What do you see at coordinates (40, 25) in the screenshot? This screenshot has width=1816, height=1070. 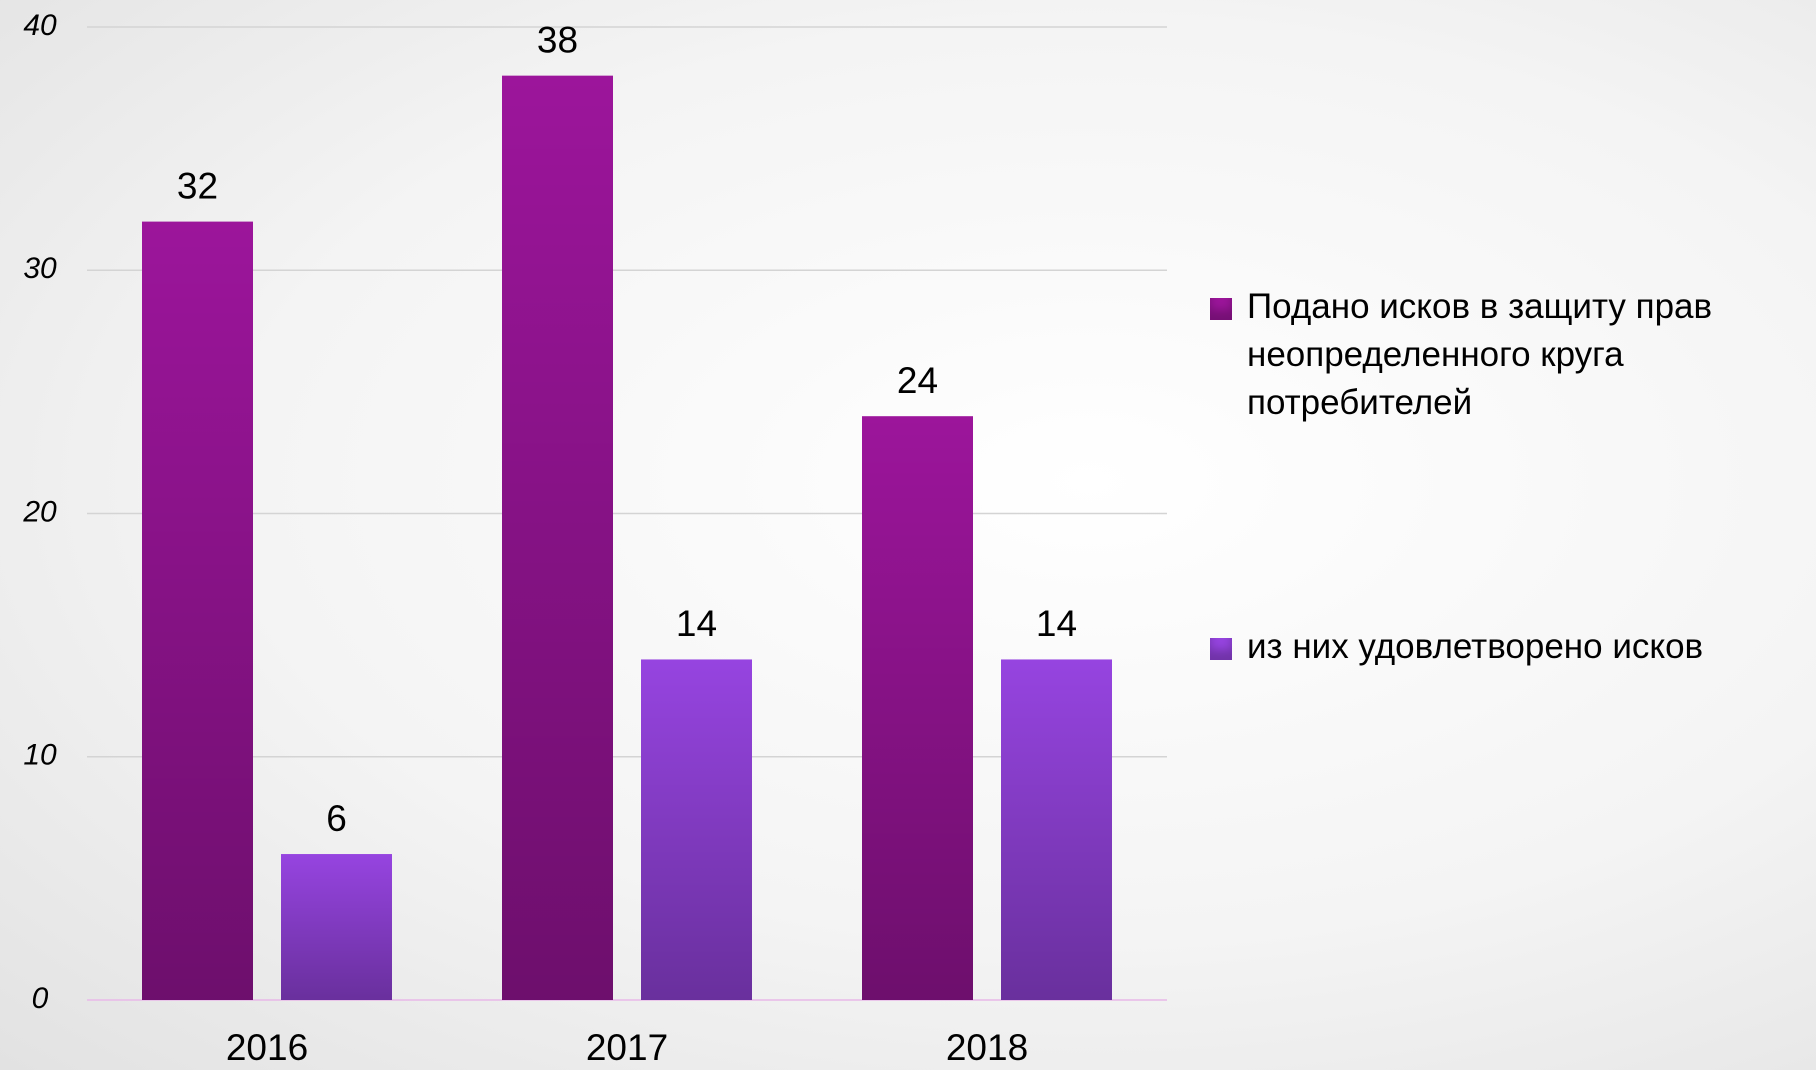 I see `y-tick-label: 40` at bounding box center [40, 25].